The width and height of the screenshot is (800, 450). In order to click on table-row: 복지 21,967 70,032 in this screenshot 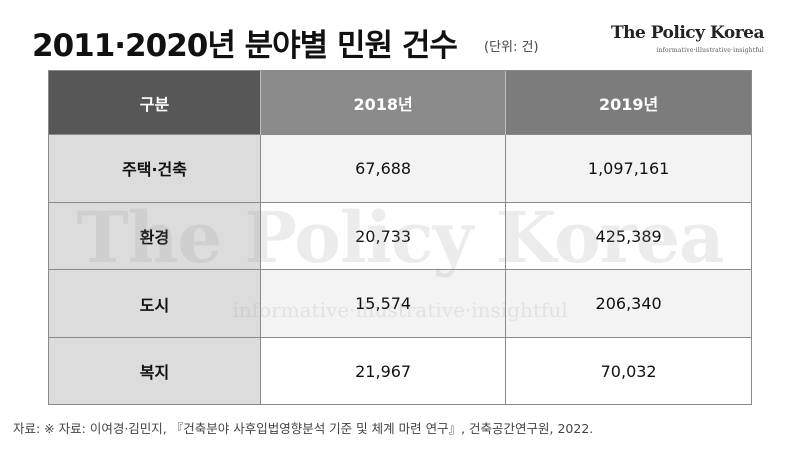, I will do `click(400, 370)`.